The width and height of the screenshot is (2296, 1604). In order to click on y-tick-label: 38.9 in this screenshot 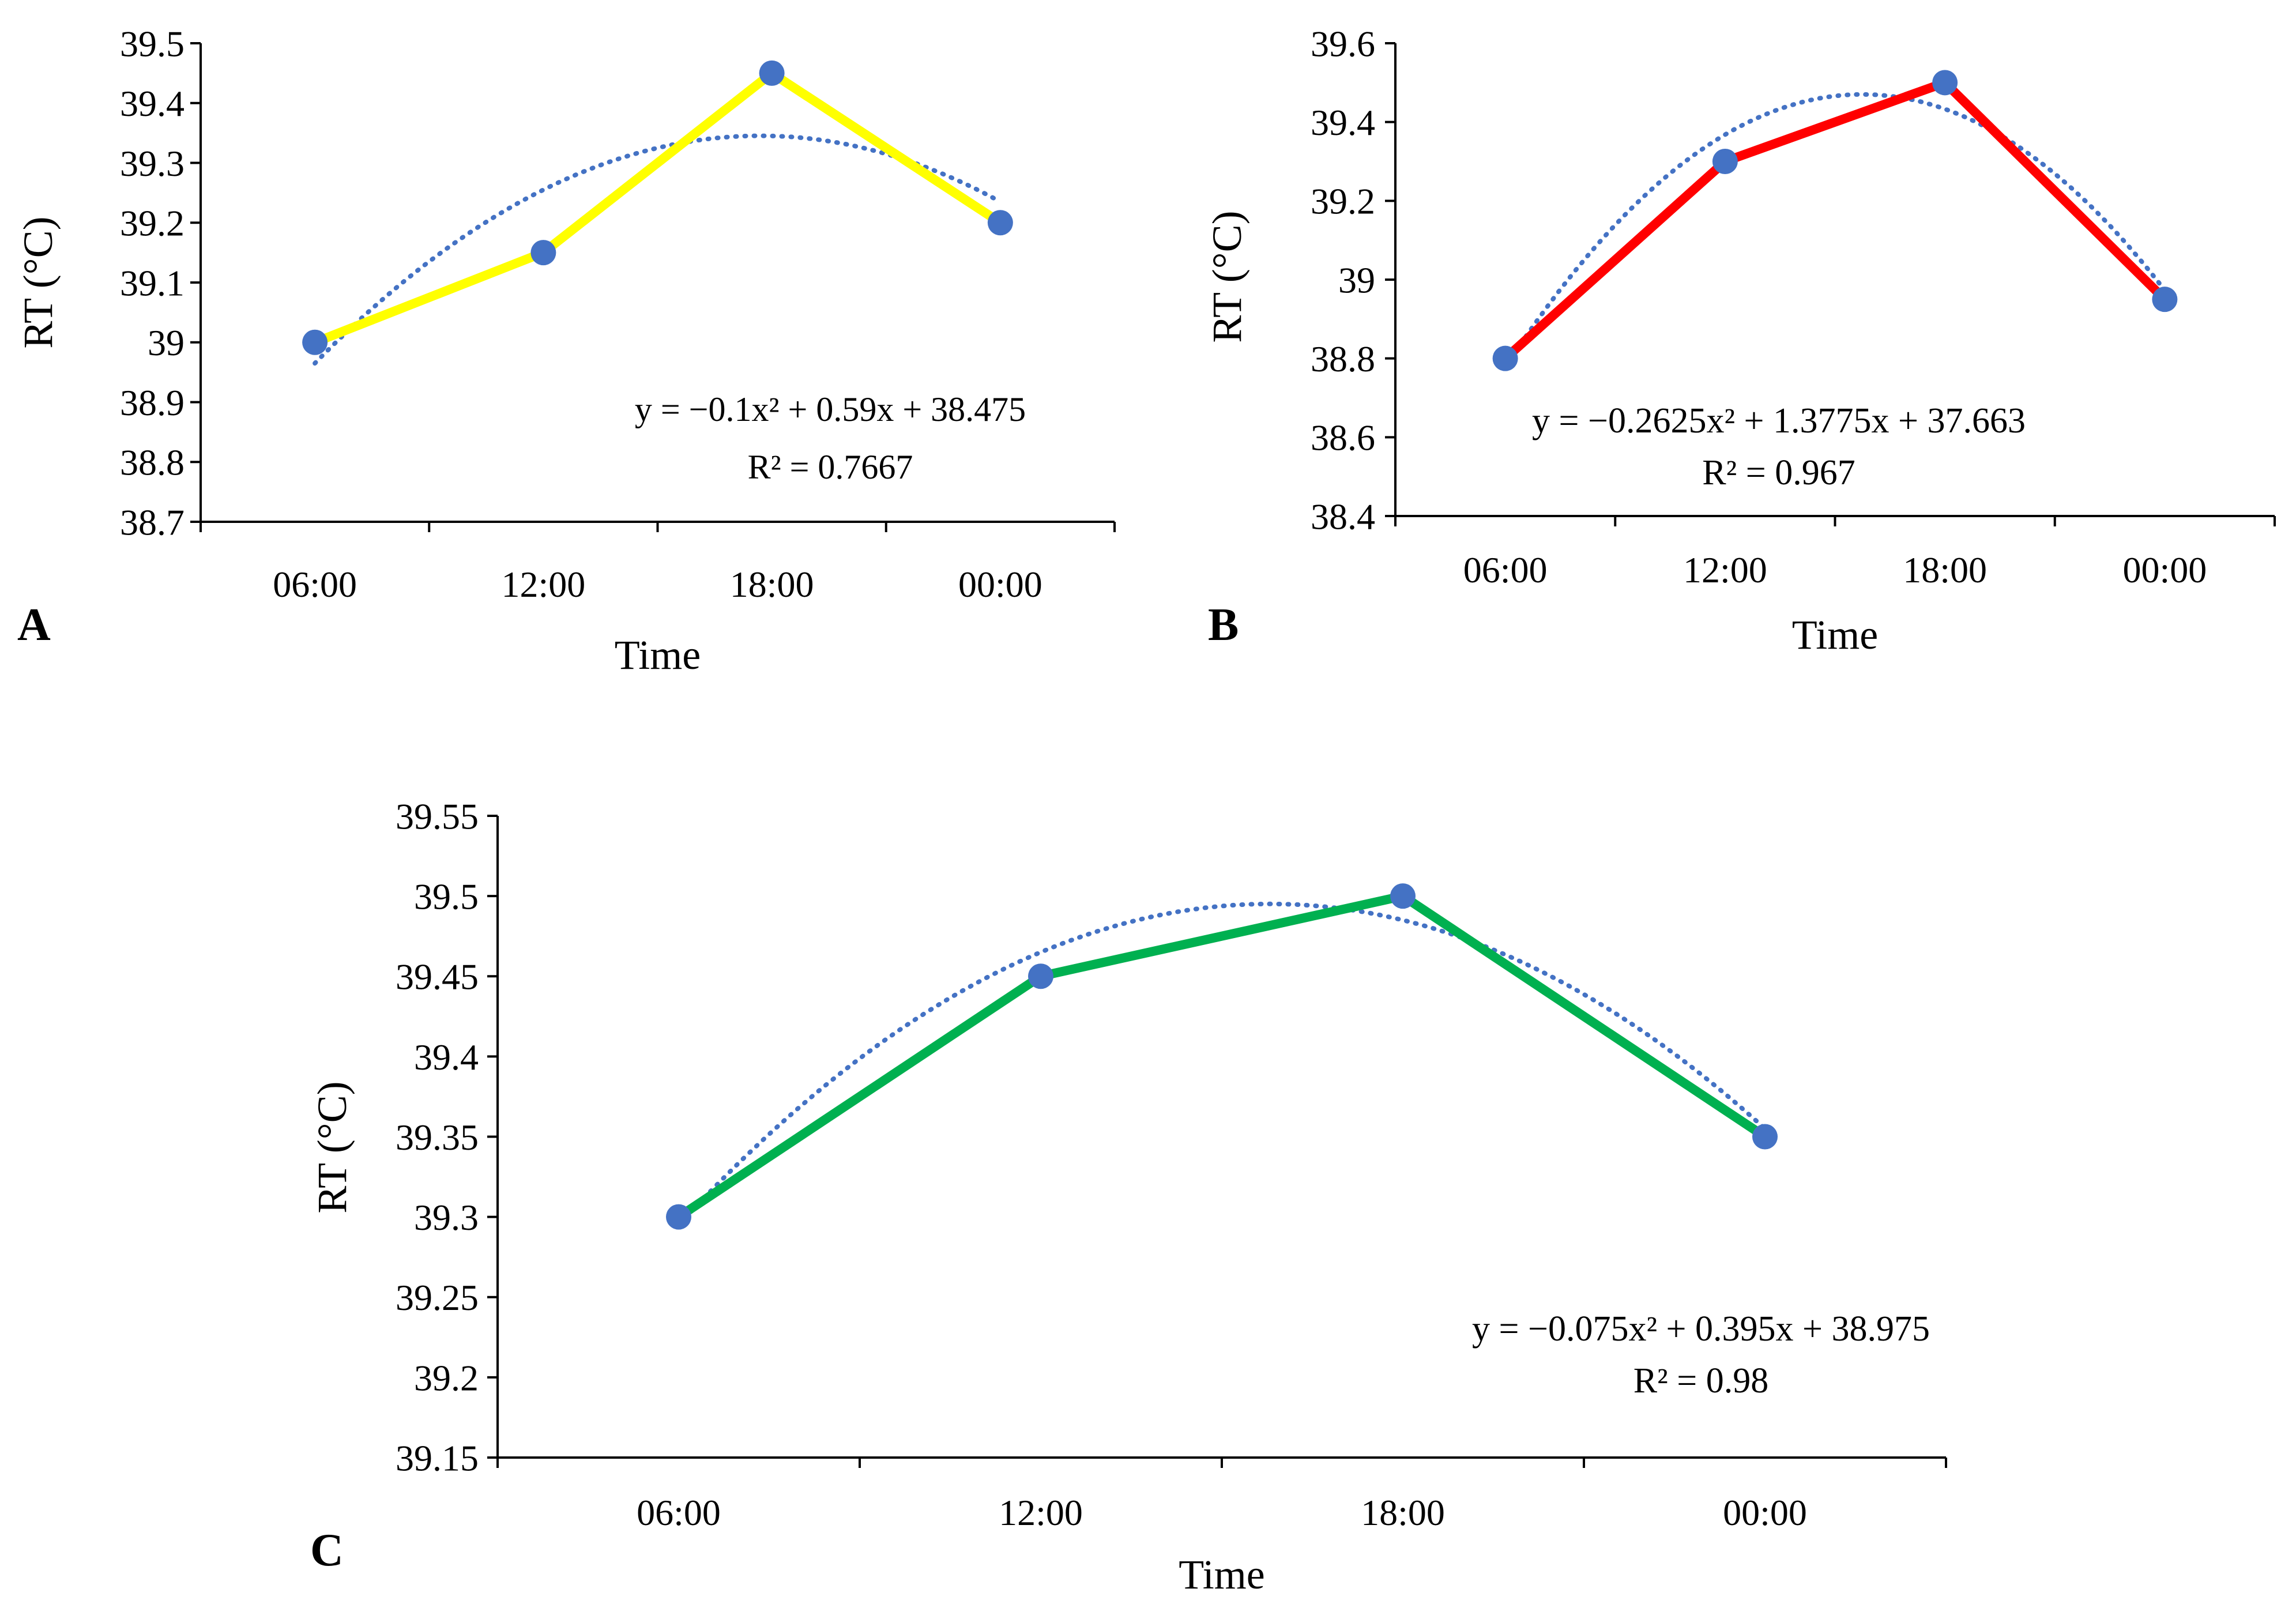, I will do `click(152, 402)`.